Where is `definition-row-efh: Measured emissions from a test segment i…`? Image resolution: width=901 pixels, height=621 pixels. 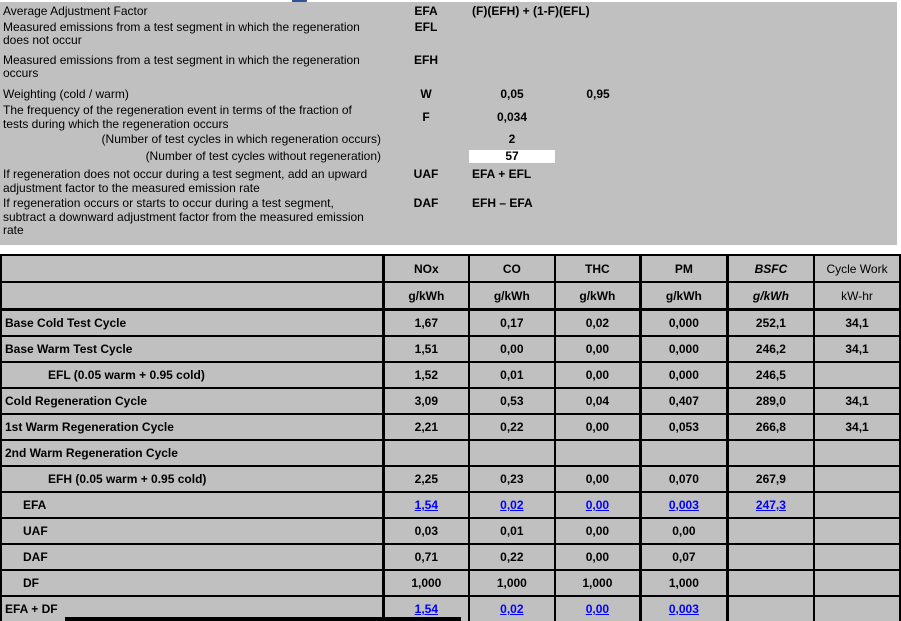
definition-row-efh: Measured emissions from a test segment i… is located at coordinates (448, 66).